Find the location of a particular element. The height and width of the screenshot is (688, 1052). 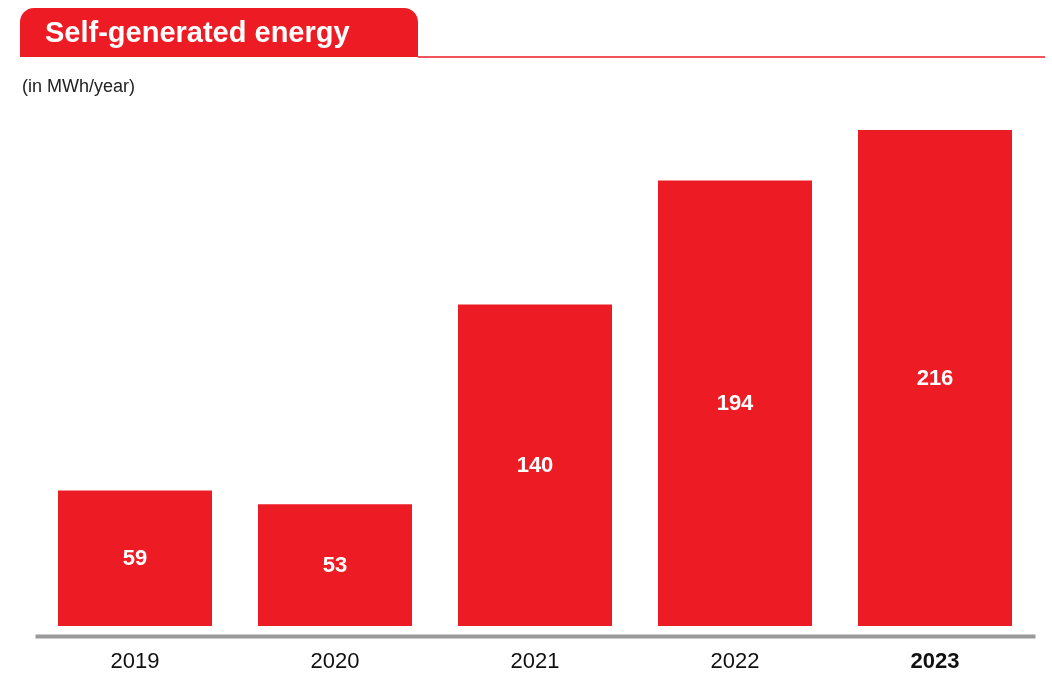

x-tick-label: 2022 is located at coordinates (735, 660).